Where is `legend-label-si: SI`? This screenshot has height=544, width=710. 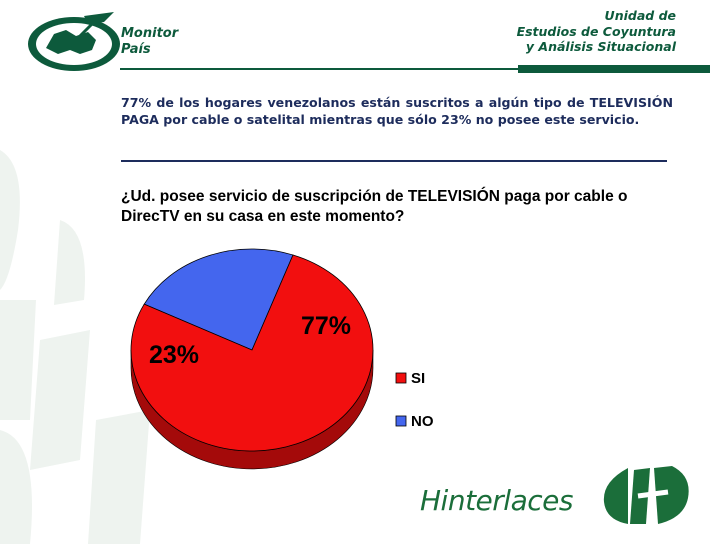
legend-label-si: SI is located at coordinates (418, 378).